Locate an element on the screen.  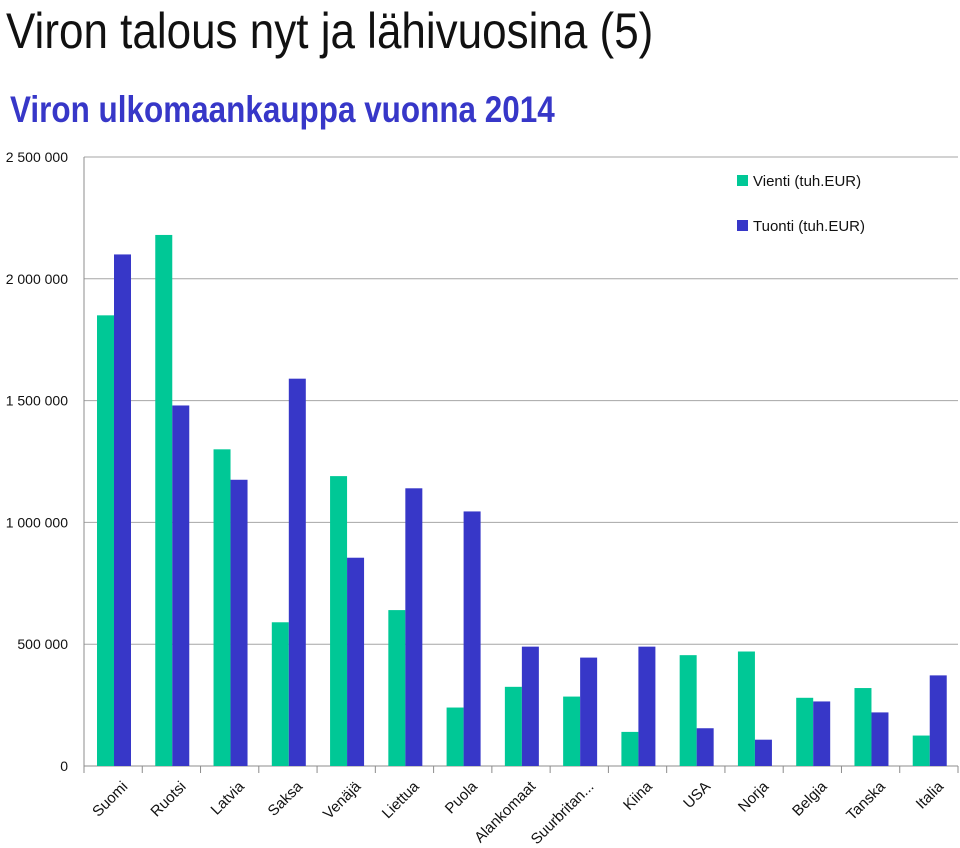
slide-title: Viron talous nyt ja lähivuosina (5) is located at coordinates (330, 31).